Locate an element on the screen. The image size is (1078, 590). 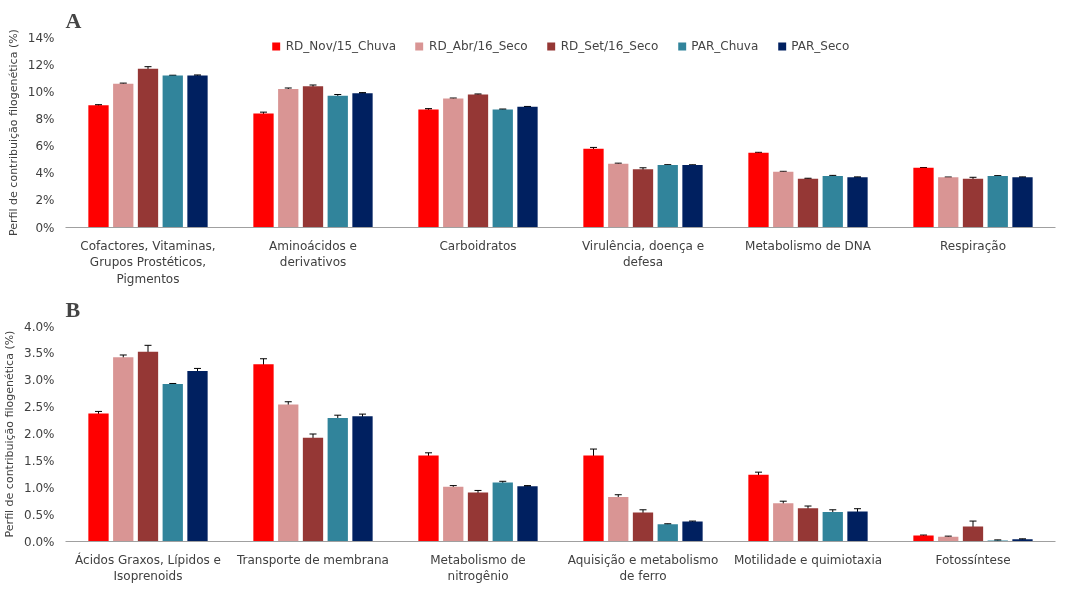
y-tick-label: 3.0% is located at coordinates (39, 380).